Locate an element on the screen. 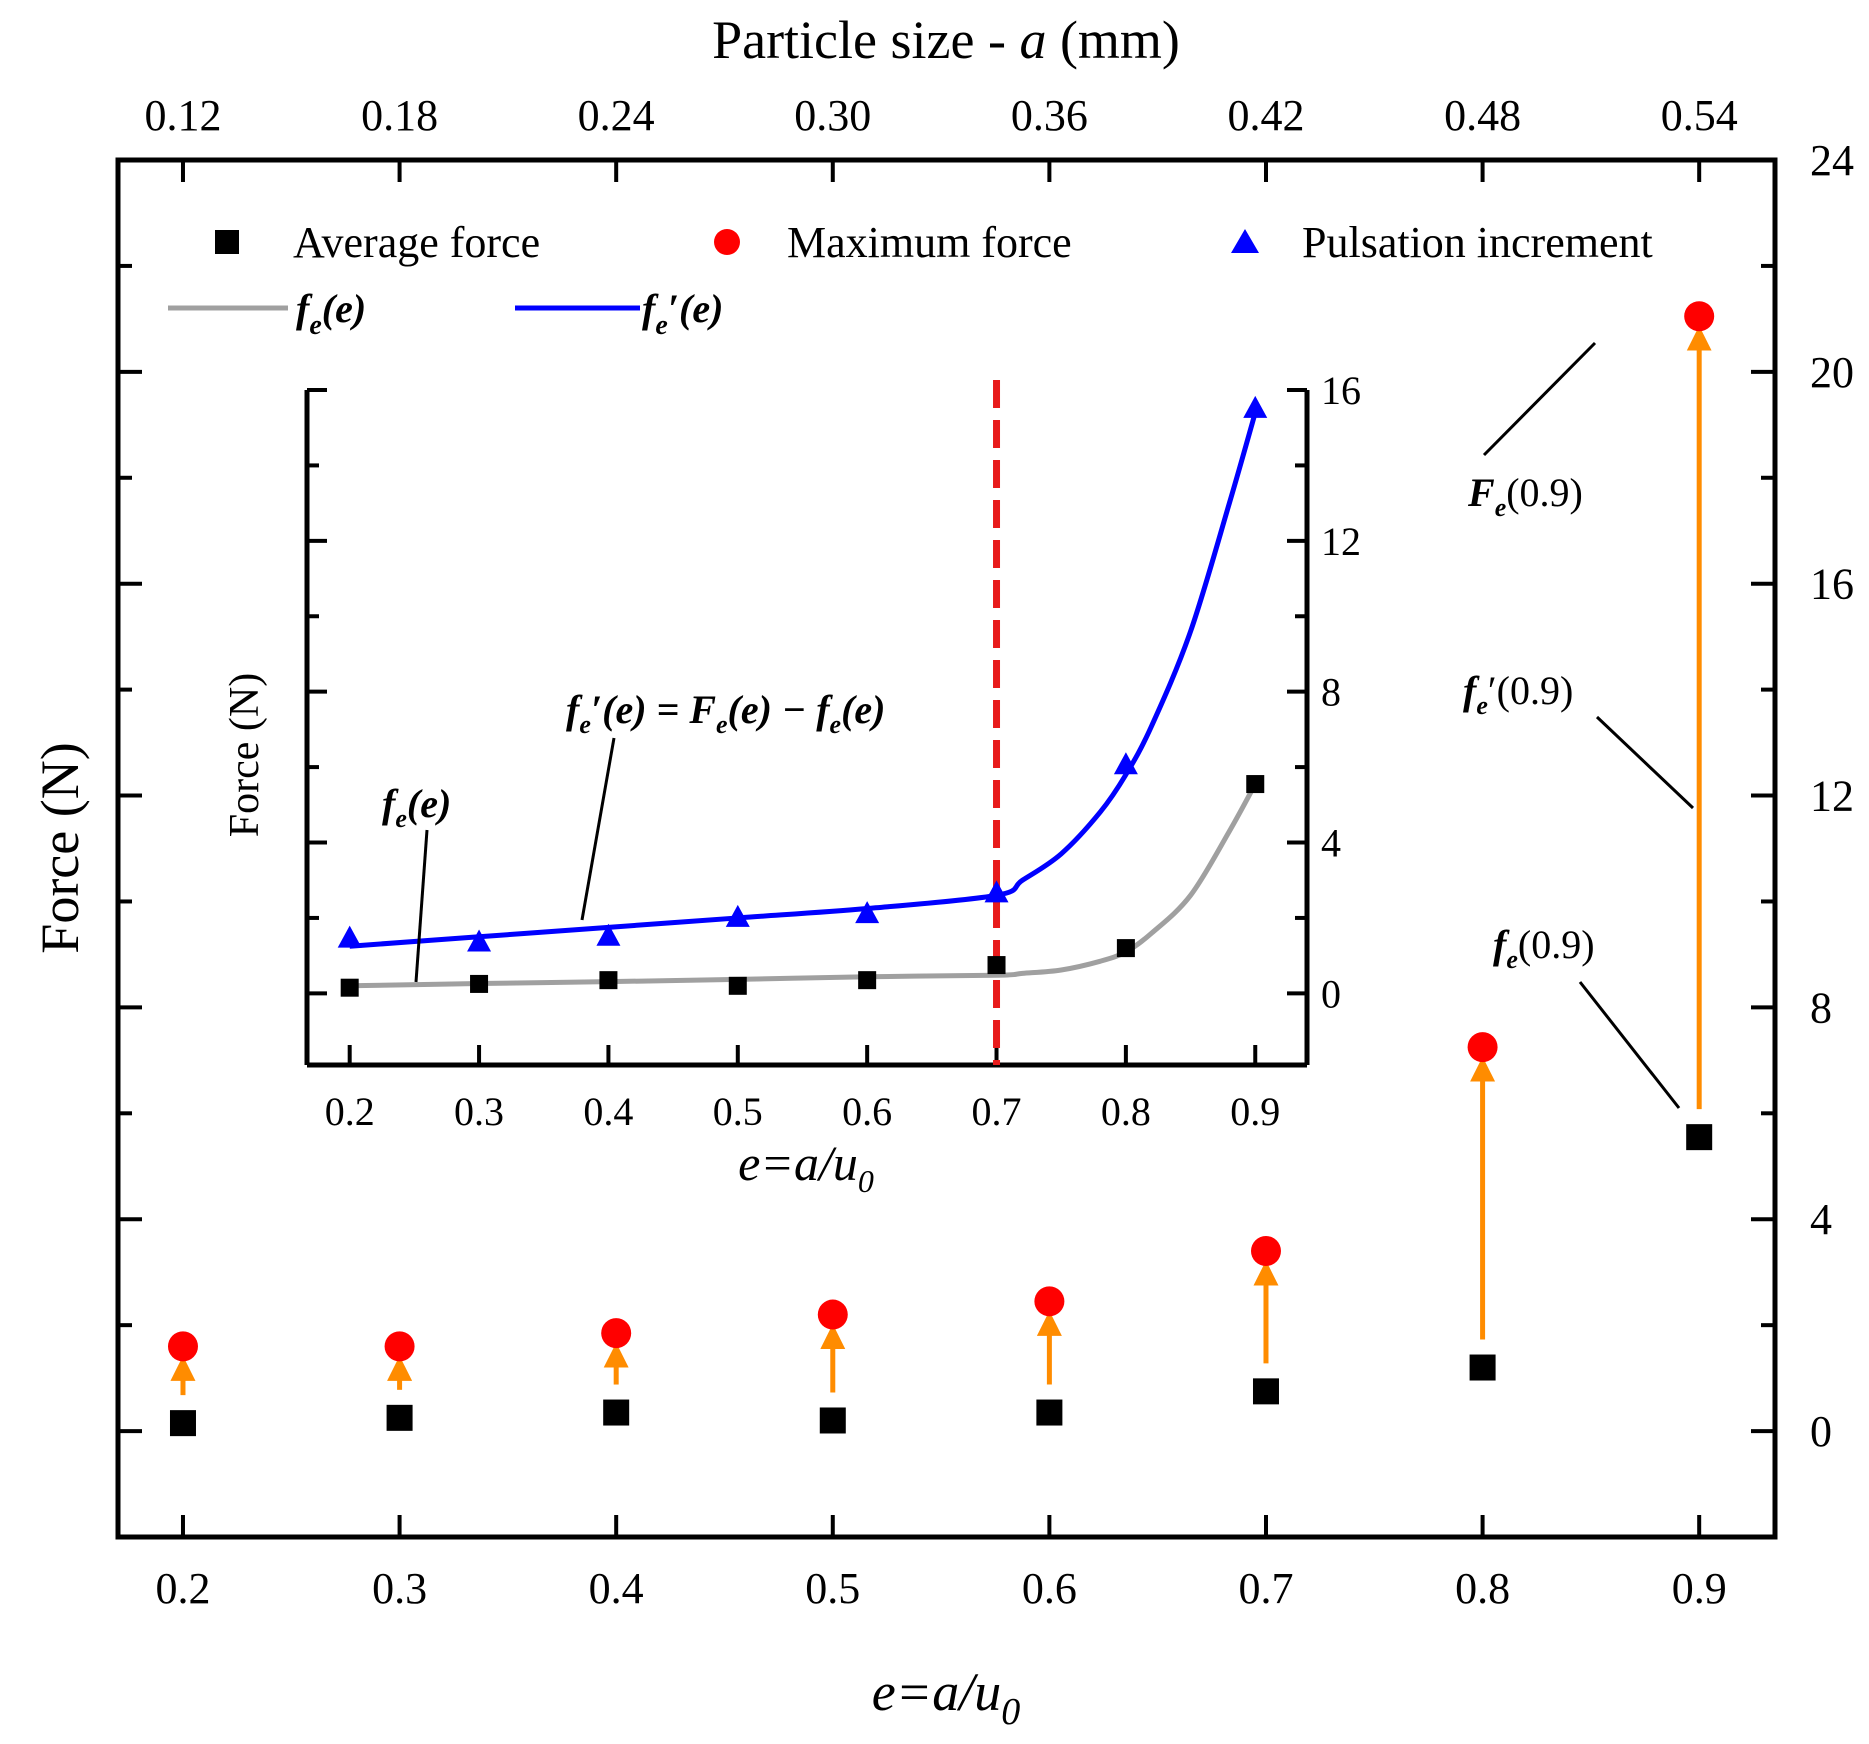 This screenshot has width=1869, height=1744. inset-left-ticks is located at coordinates (317, 692).